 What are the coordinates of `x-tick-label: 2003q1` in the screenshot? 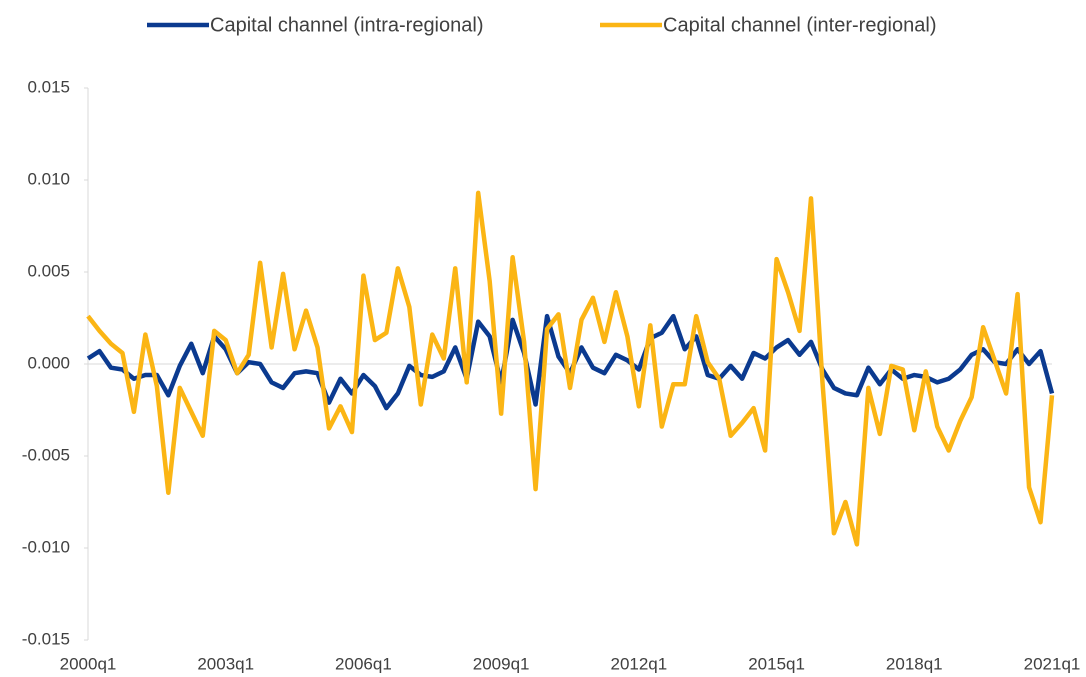 It's located at (225, 663).